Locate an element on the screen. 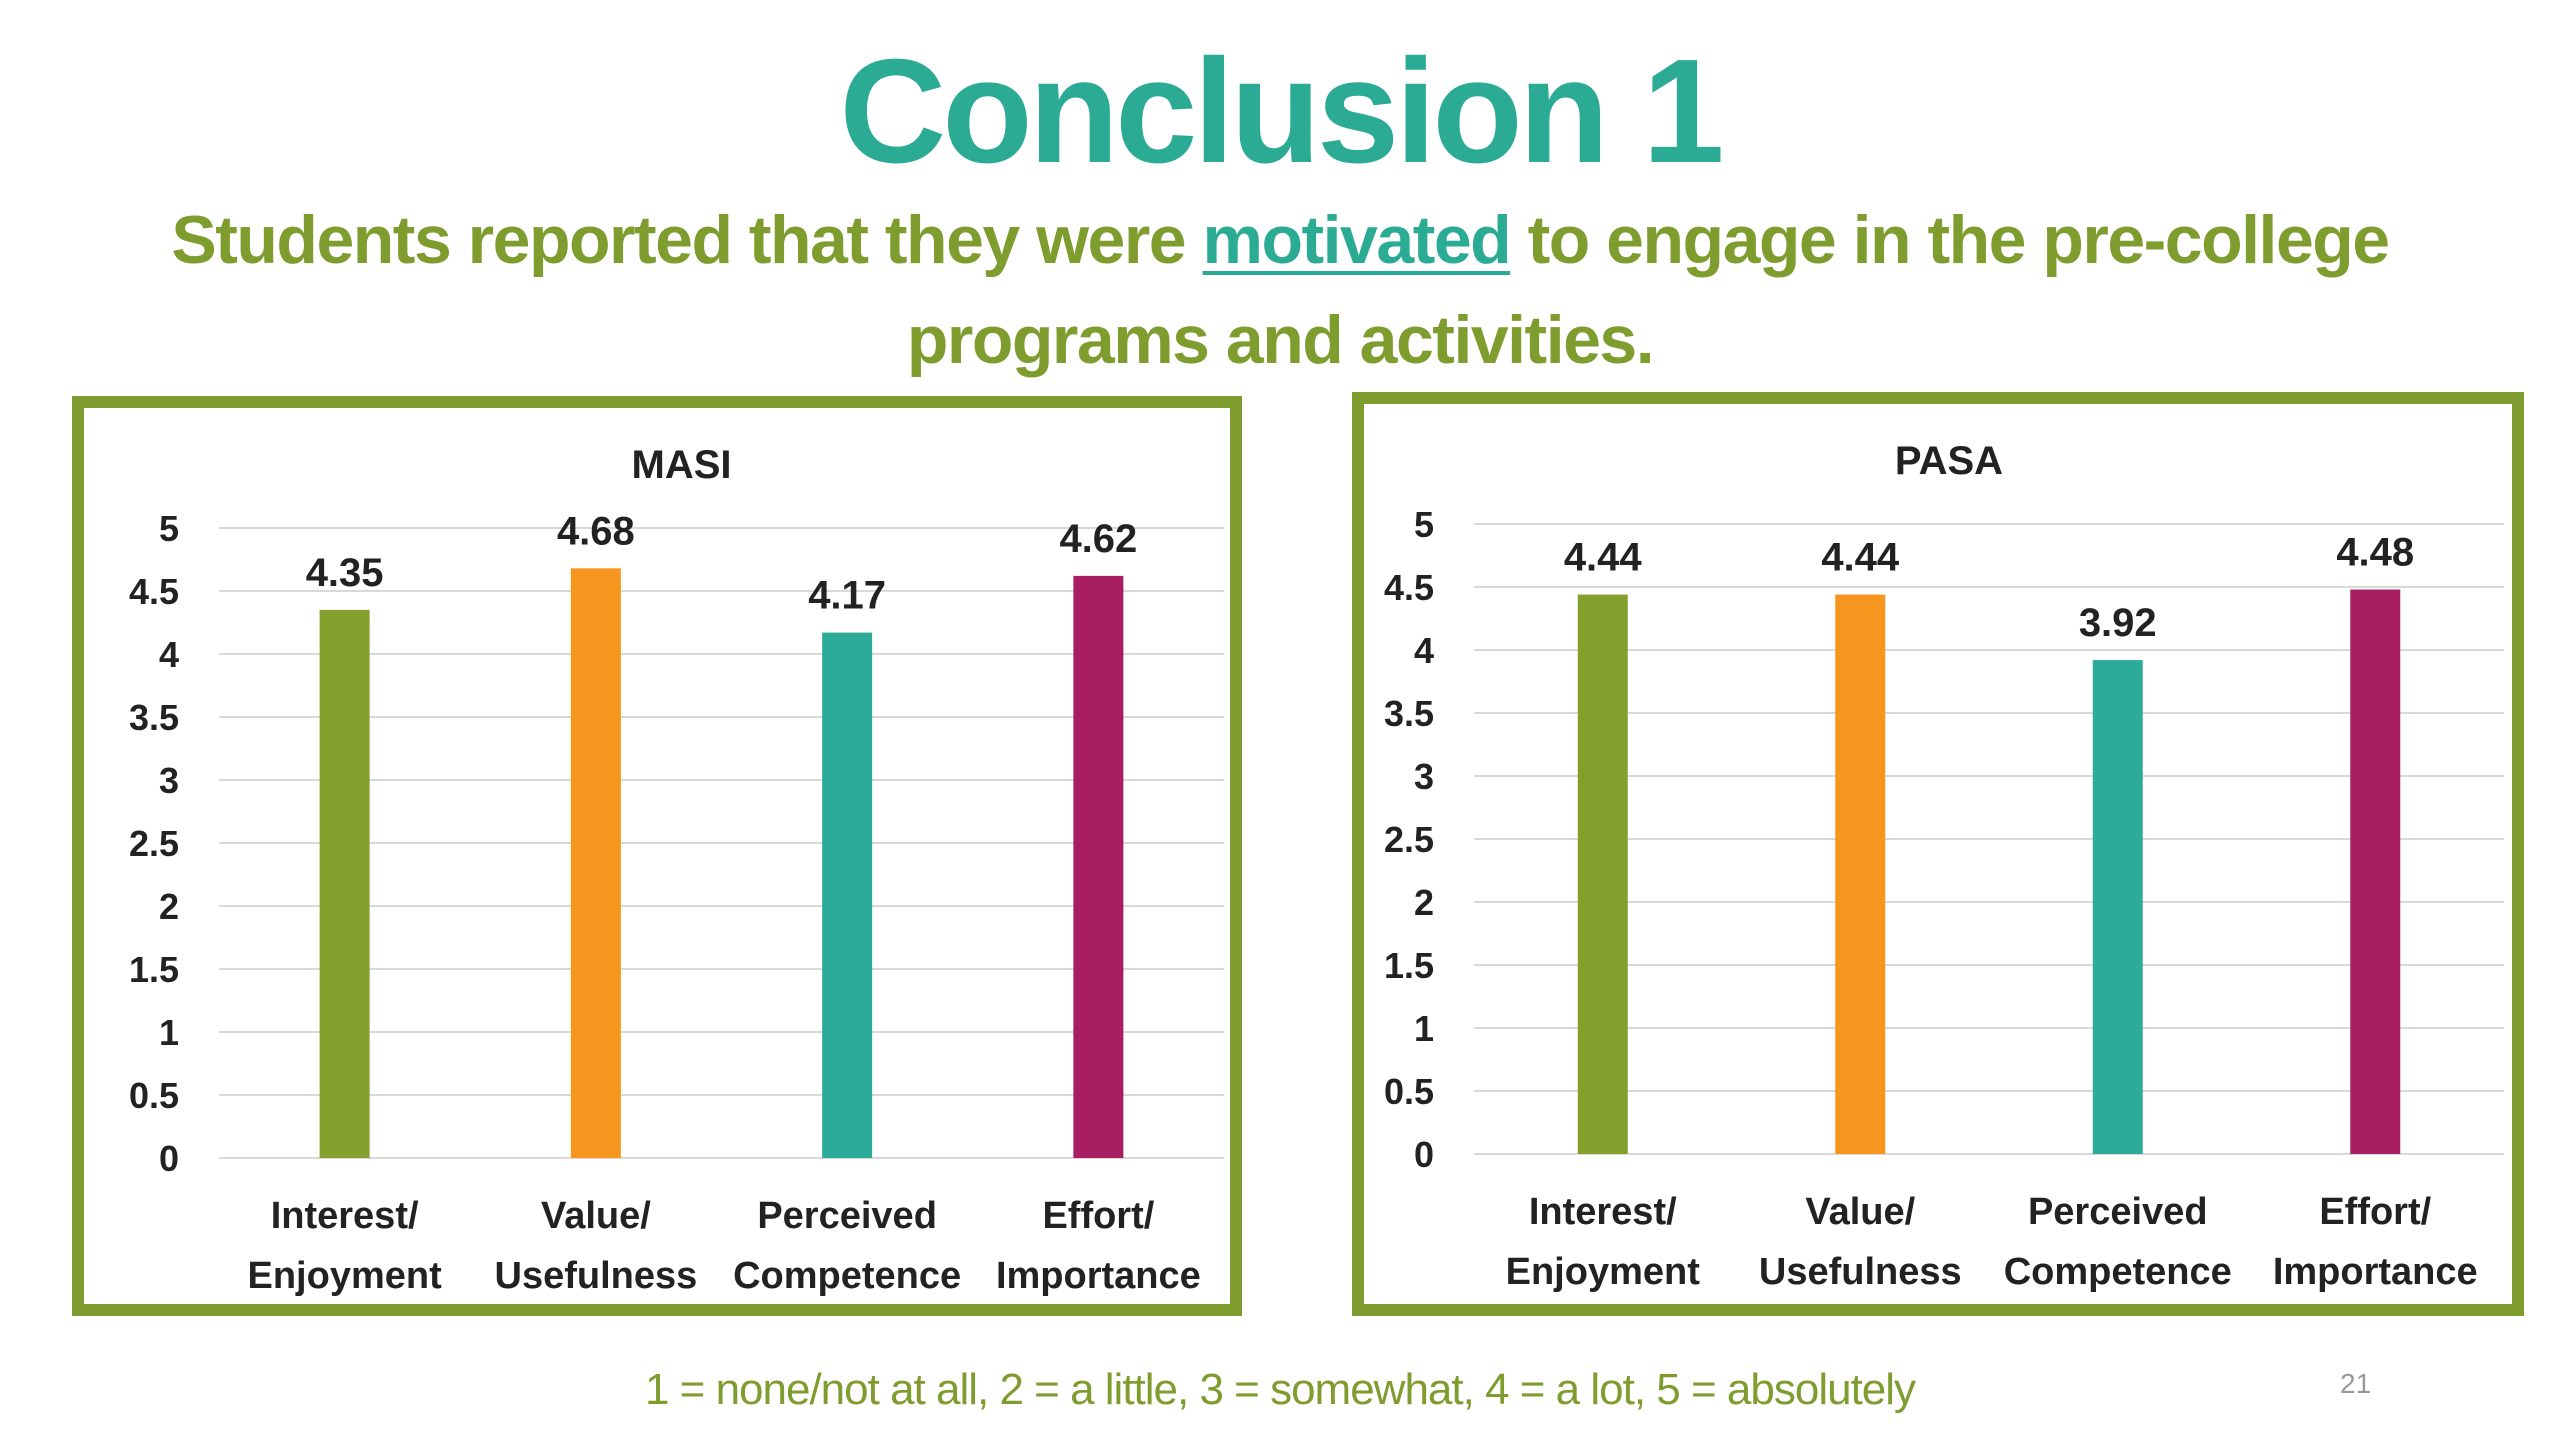 This screenshot has height=1440, width=2560. masi-y-tick-label: 3.5 is located at coordinates (154, 717).